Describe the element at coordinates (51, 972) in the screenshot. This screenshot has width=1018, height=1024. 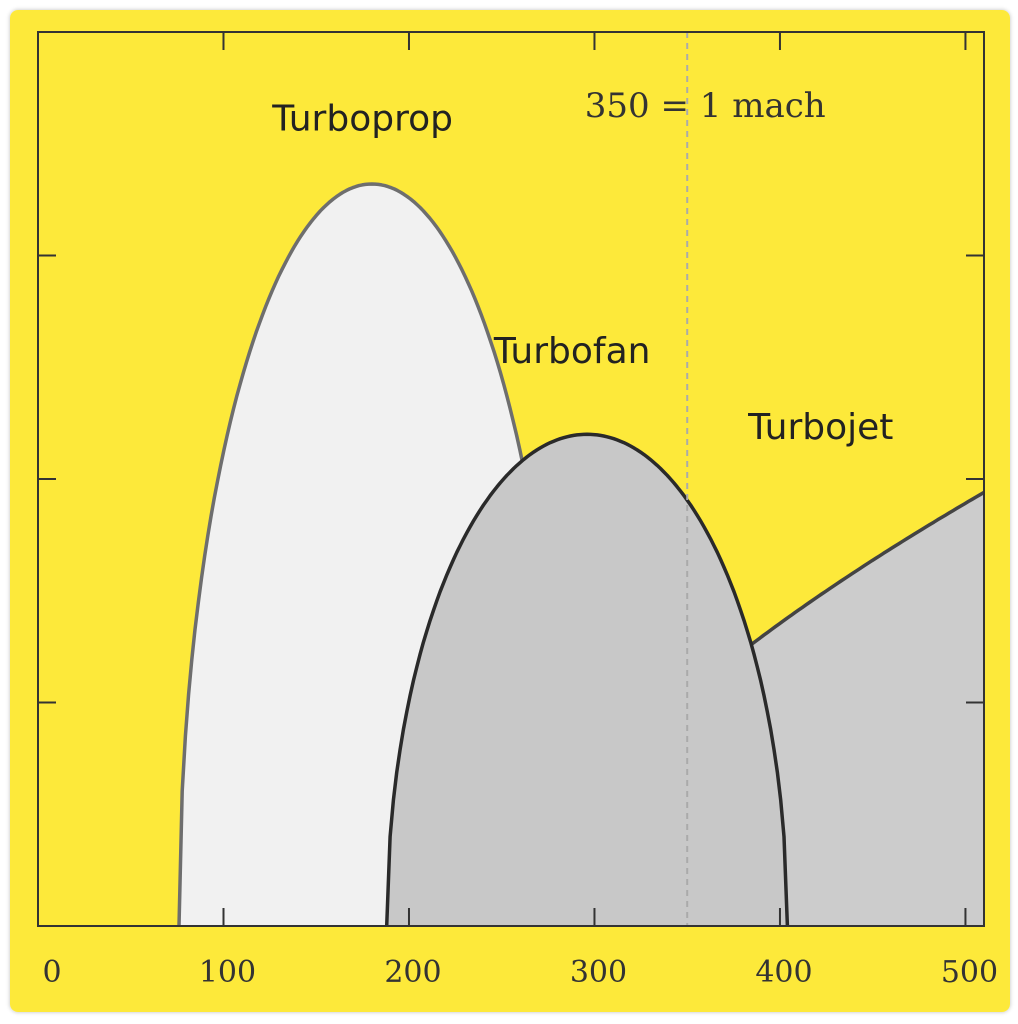
I see `x-tick-label: 0` at that location.